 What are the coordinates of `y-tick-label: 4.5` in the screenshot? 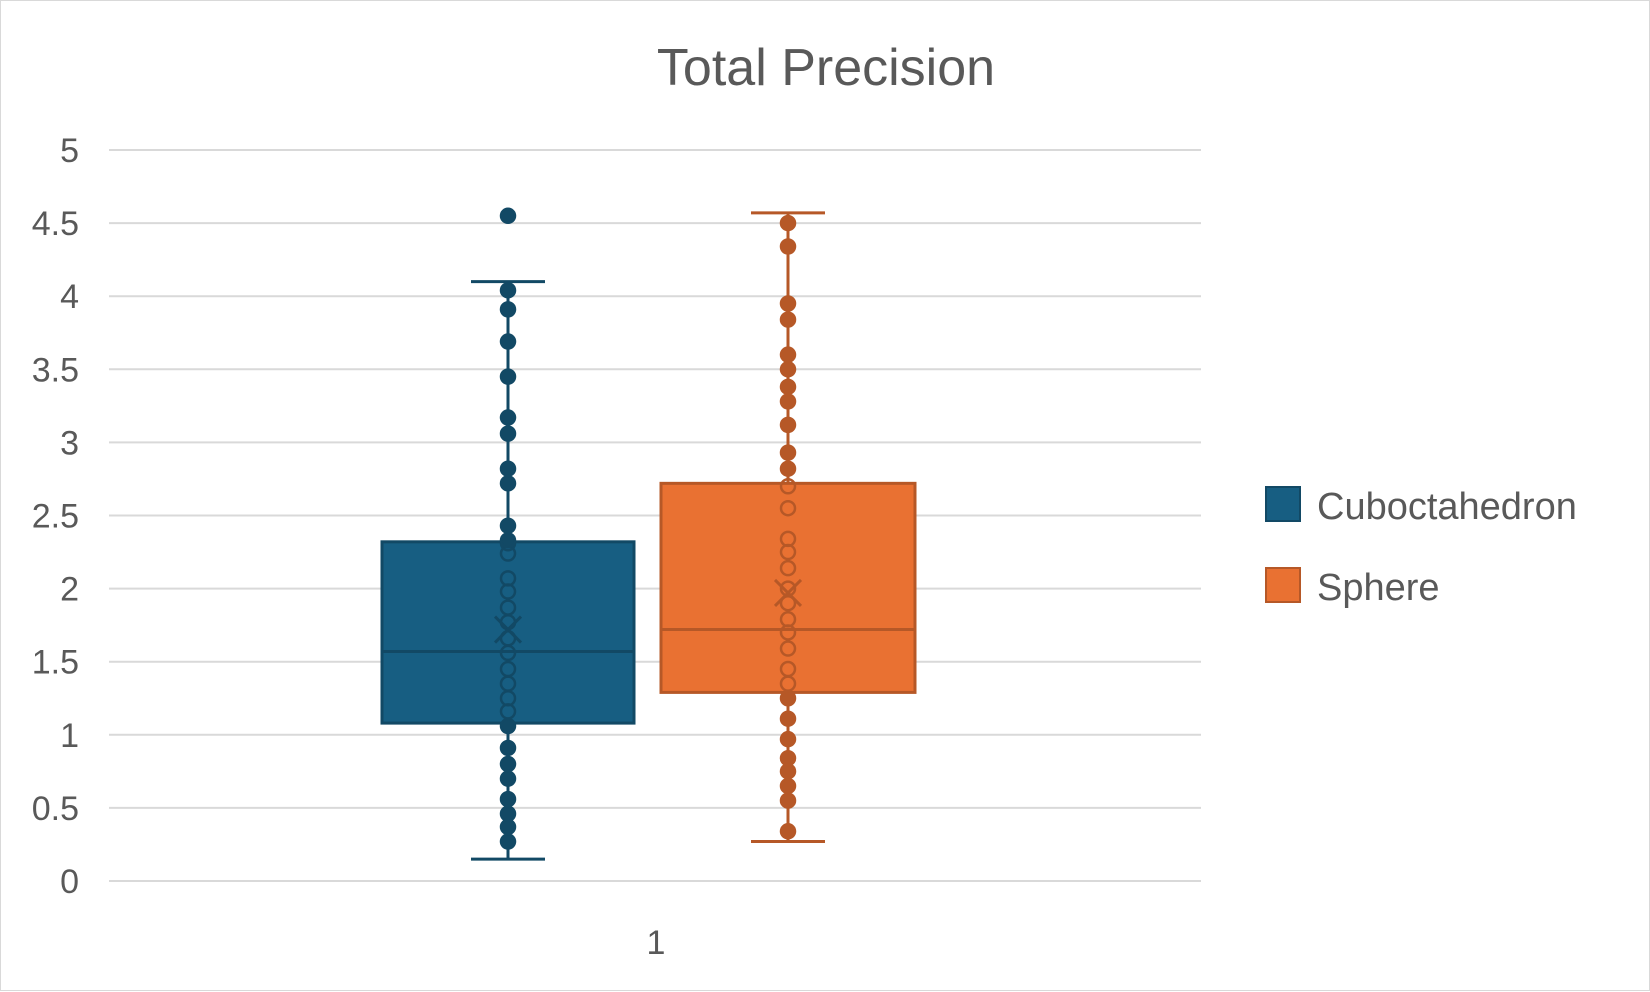 It's located at (55, 224).